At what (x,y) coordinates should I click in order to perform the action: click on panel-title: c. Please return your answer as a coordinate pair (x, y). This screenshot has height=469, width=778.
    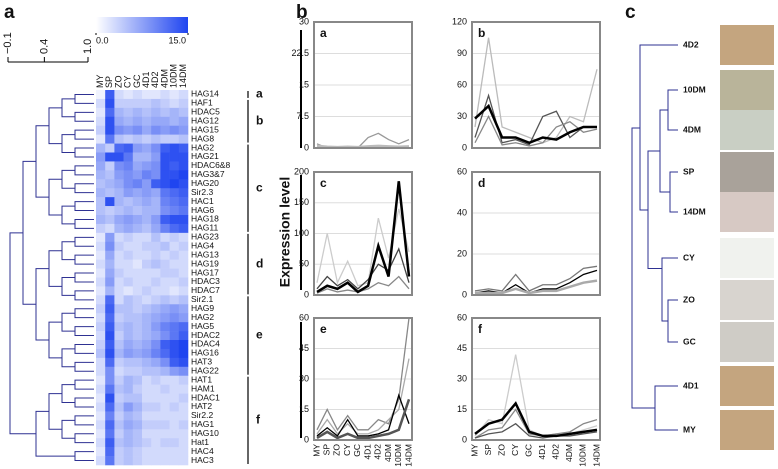
    Looking at the image, I should click on (323, 183).